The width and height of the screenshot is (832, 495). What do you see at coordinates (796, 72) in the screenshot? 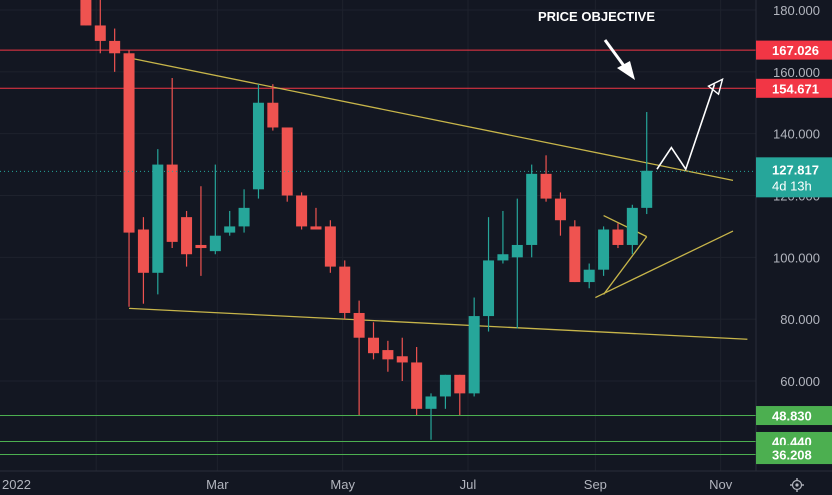
I see `price-axis-label: 160.000` at bounding box center [796, 72].